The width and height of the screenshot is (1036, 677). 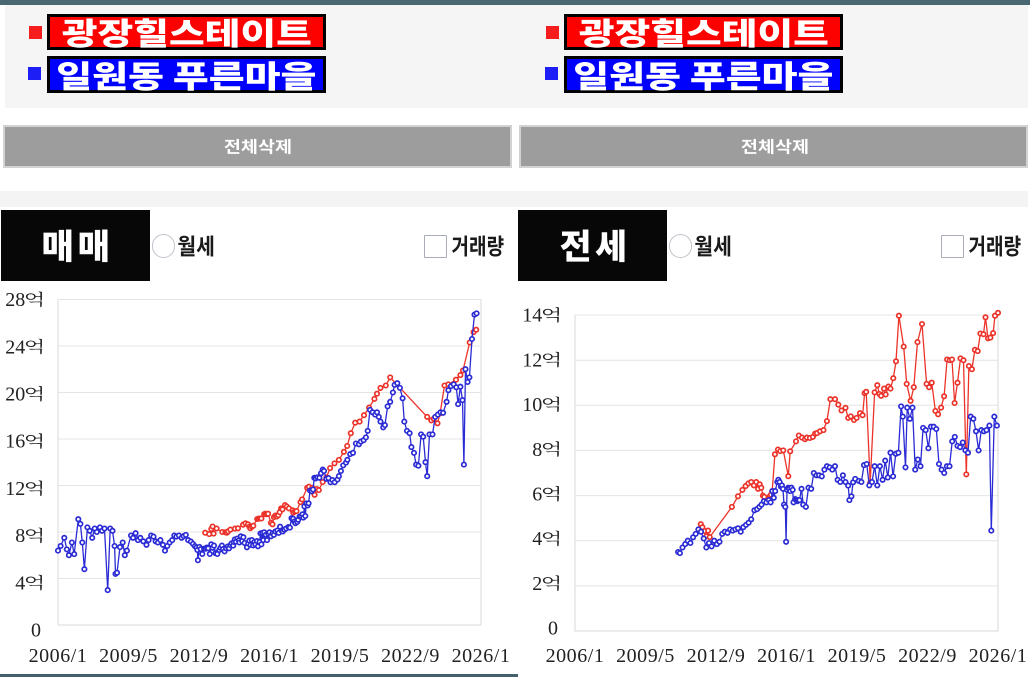 I want to click on svg-text: 14, so click(x=532, y=316).